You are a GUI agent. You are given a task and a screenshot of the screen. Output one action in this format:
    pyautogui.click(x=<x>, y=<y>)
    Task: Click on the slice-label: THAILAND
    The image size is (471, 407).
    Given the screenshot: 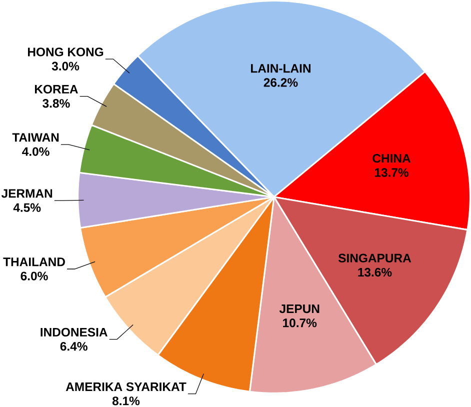 What is the action you would take?
    pyautogui.click(x=34, y=262)
    